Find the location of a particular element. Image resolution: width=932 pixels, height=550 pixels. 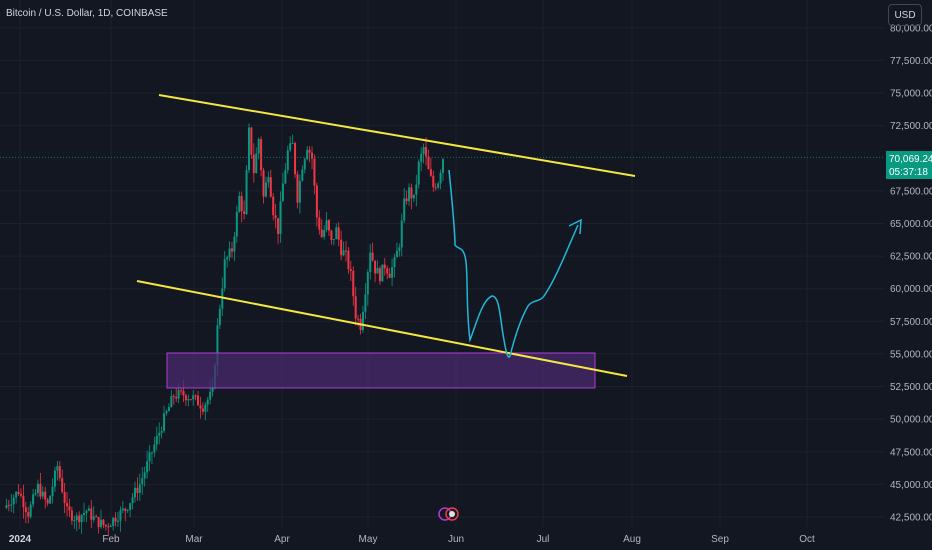

price-tick-label: 80,000.00 is located at coordinates (911, 28).